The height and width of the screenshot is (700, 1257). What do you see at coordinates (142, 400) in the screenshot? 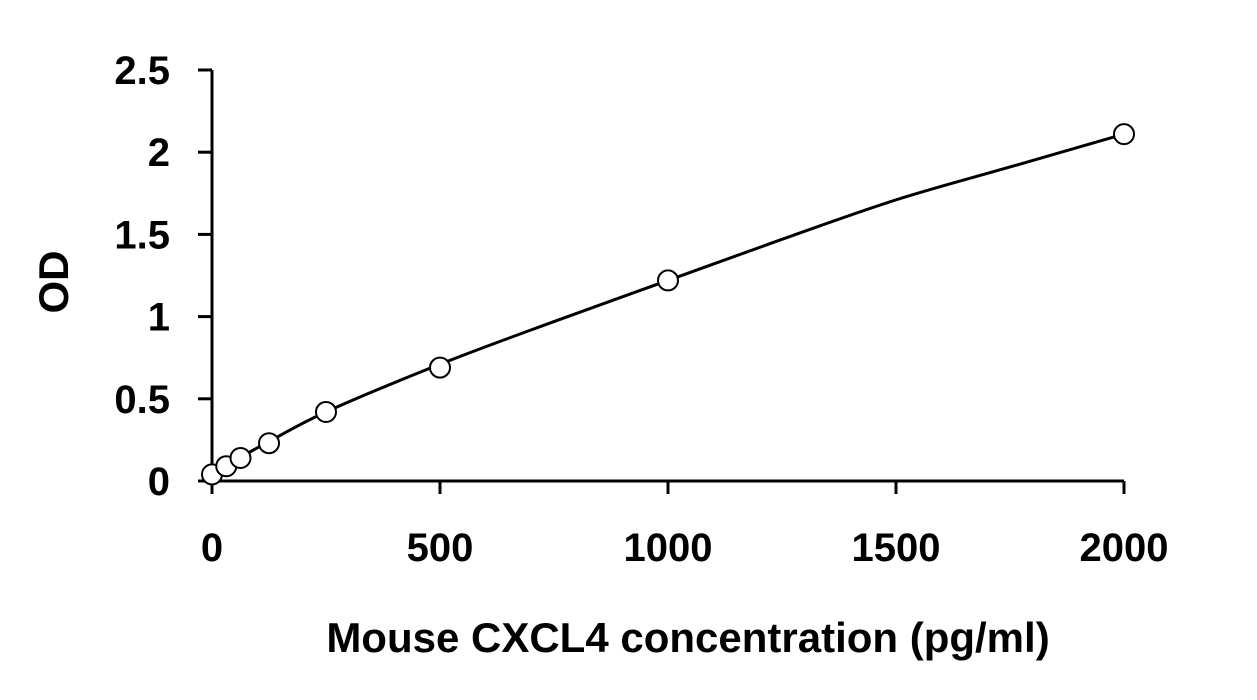
I see `y-tick-label: 0.5` at bounding box center [142, 400].